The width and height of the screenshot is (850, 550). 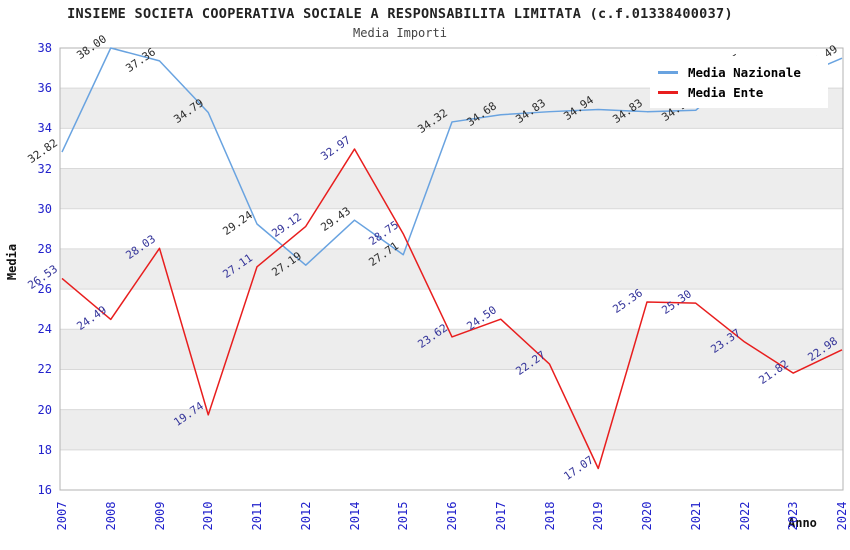 I want to click on y-tick-label: 38, so click(x=44, y=48).